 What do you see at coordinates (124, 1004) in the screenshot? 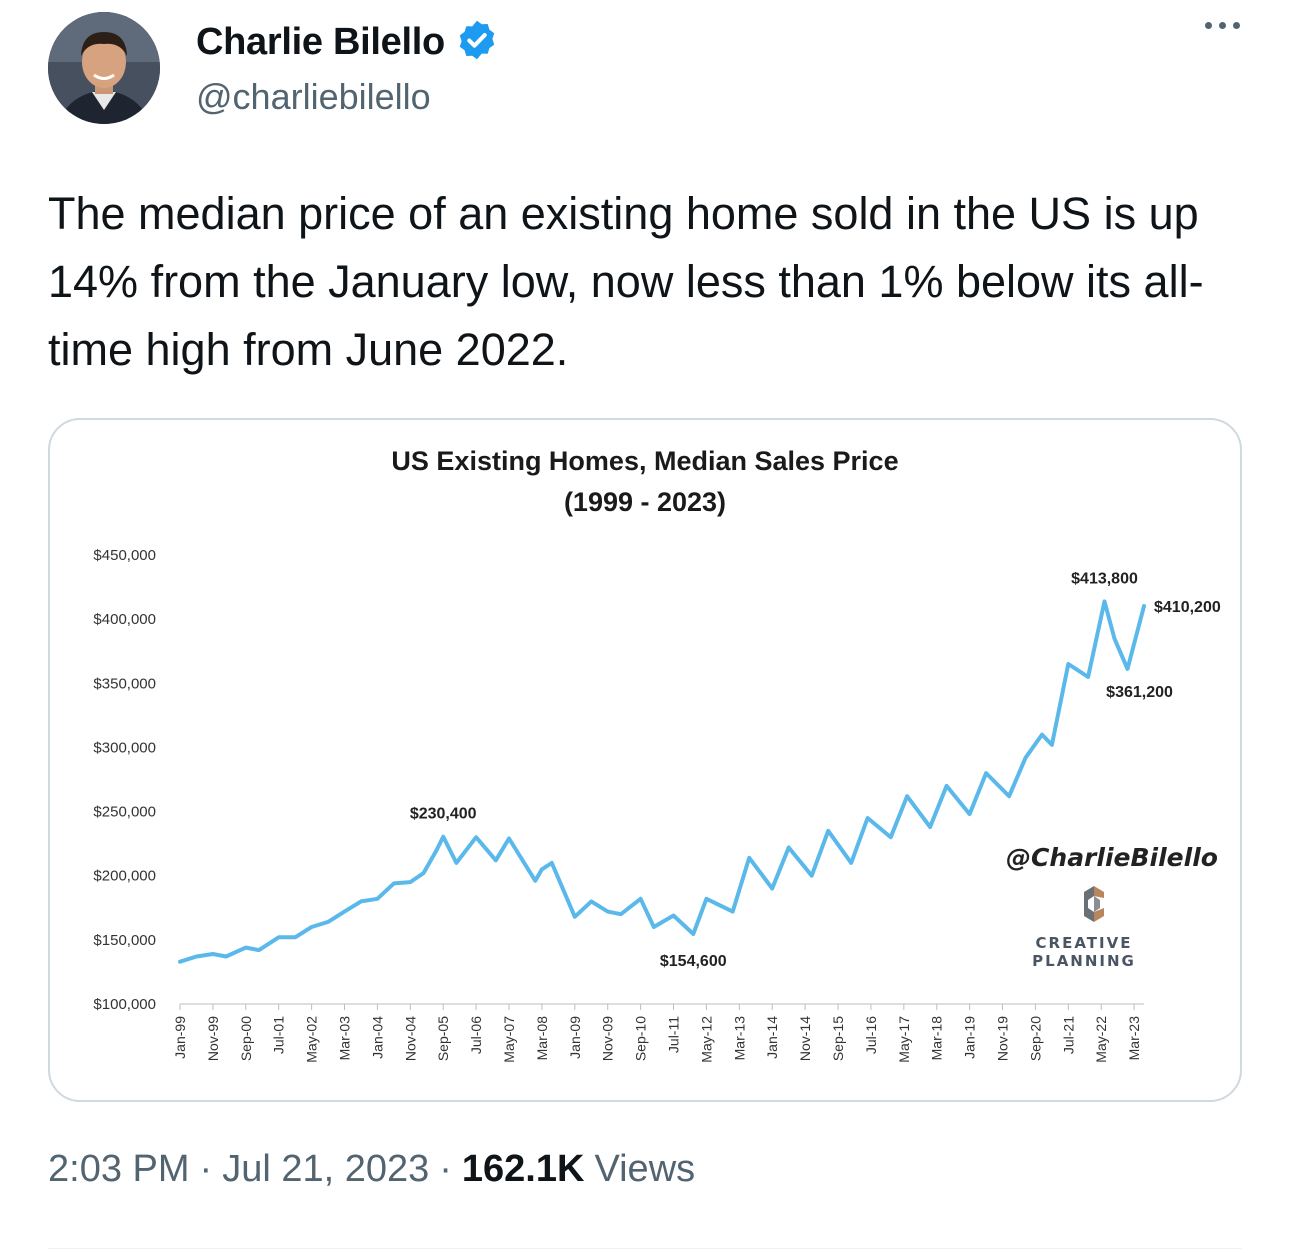
I see `y-tick-label: $100,000` at bounding box center [124, 1004].